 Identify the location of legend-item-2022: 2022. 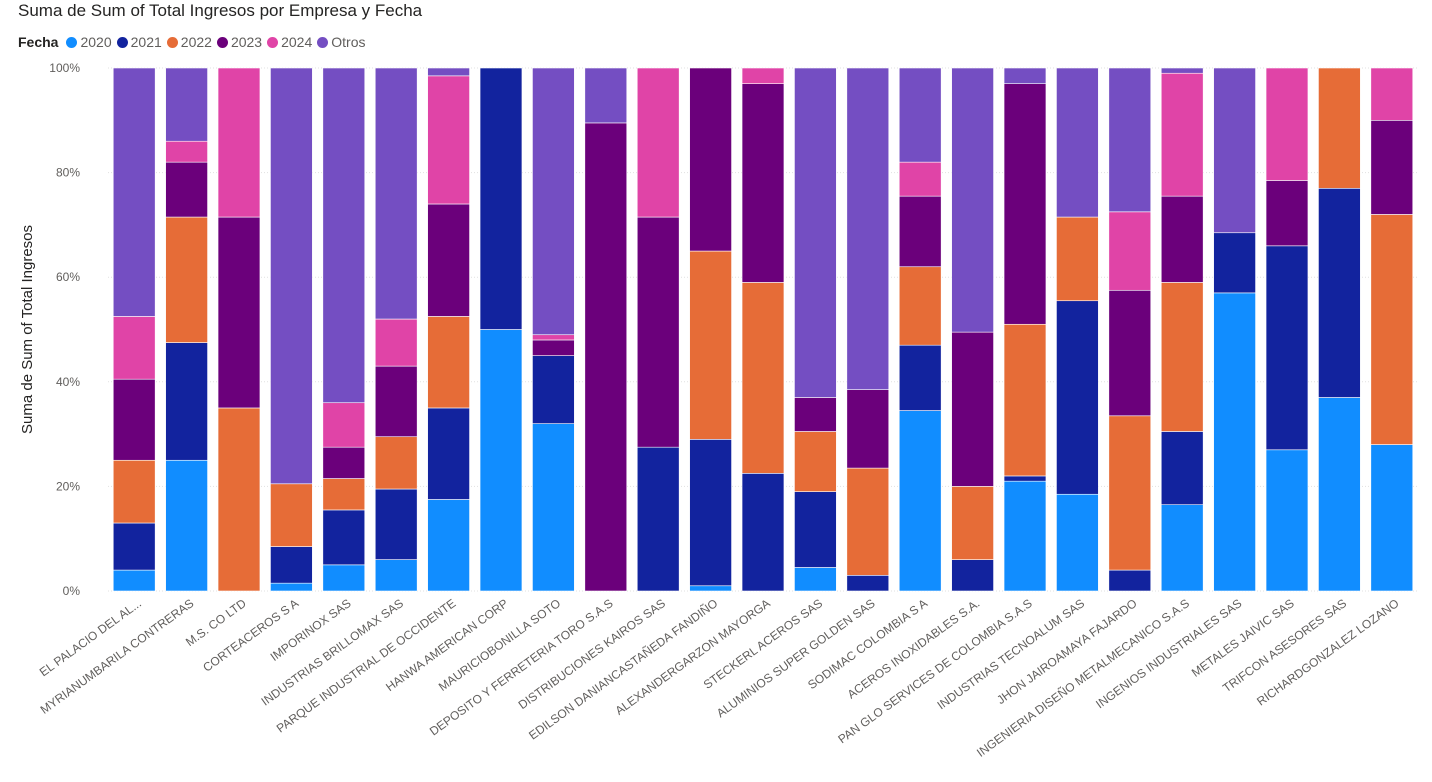
(189, 42).